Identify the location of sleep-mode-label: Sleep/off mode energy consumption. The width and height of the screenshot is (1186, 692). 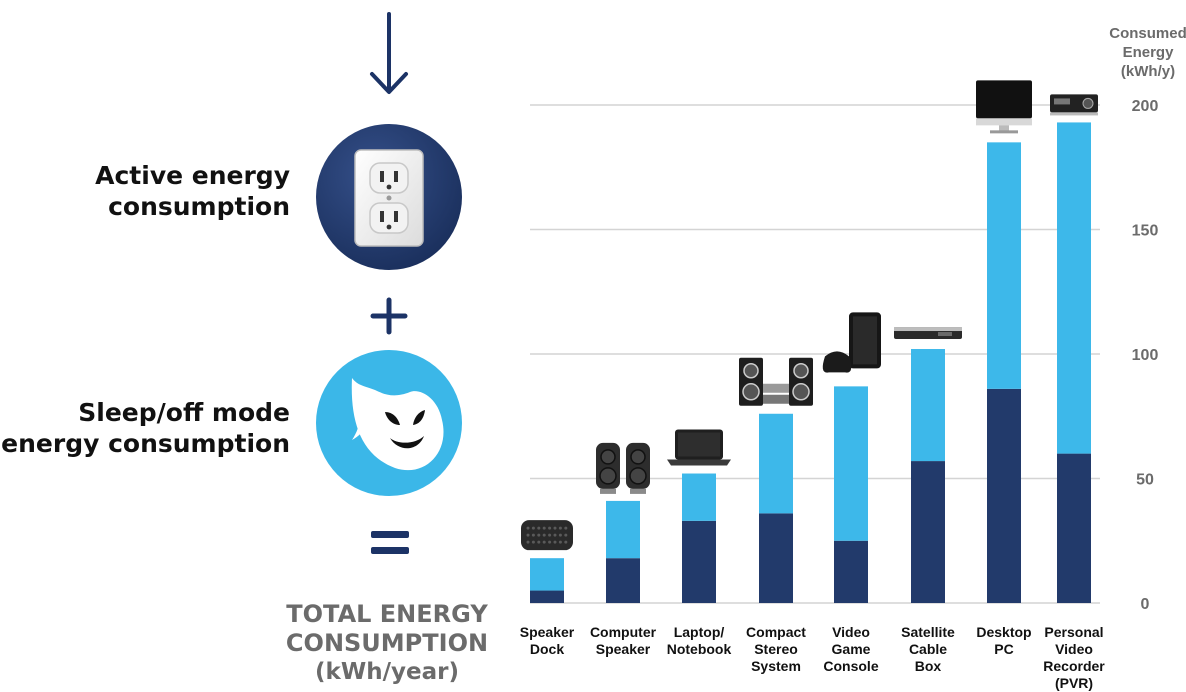
(145, 428).